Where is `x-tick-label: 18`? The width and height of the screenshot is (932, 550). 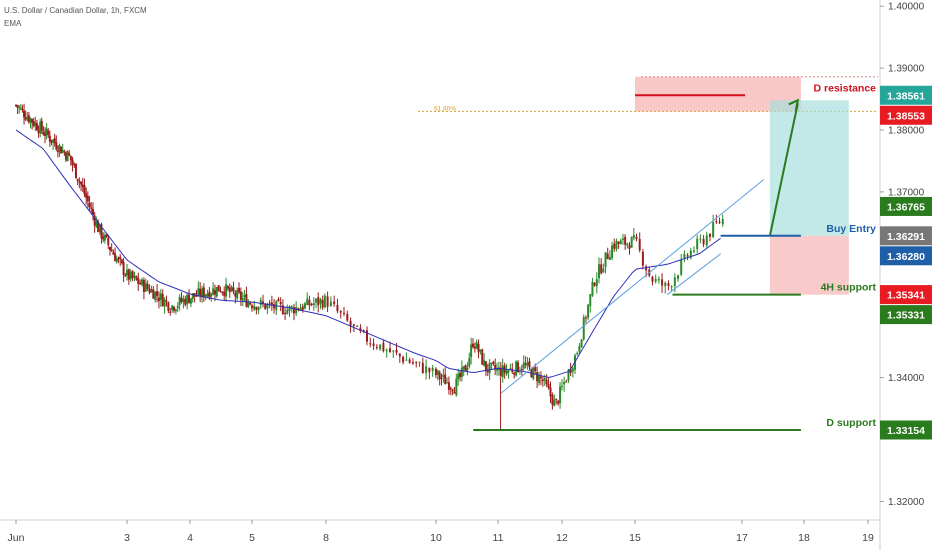
x-tick-label: 18 is located at coordinates (804, 538).